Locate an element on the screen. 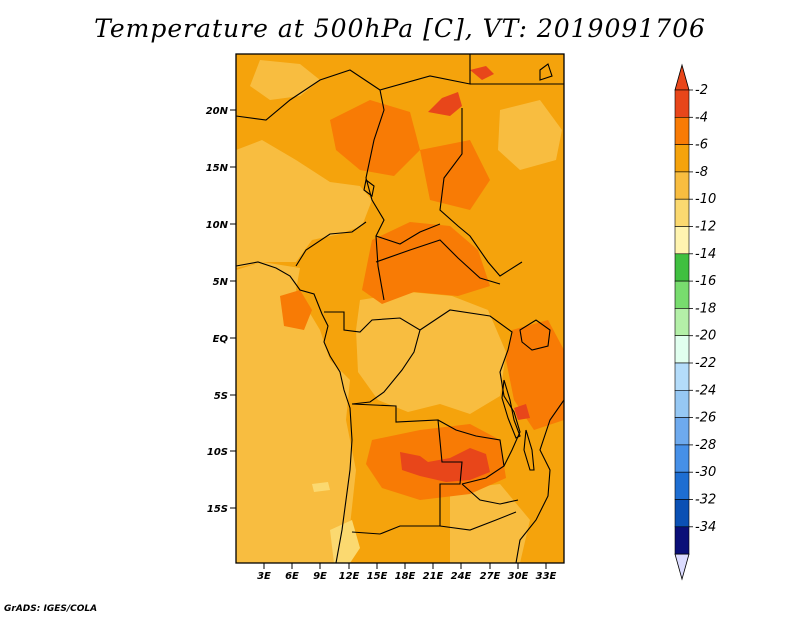  lat-labels: 20N 15N 10N 5N EQ 5S 10S 15S is located at coordinates (217, 310).